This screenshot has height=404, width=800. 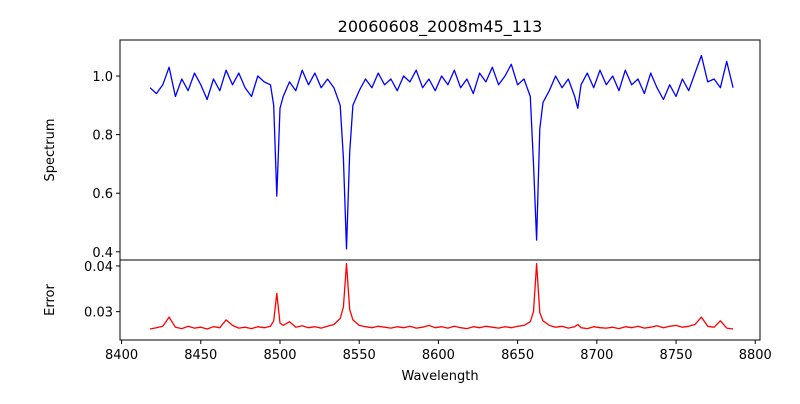 What do you see at coordinates (102, 194) in the screenshot?
I see `spectrum-y-tick-label: 0.6` at bounding box center [102, 194].